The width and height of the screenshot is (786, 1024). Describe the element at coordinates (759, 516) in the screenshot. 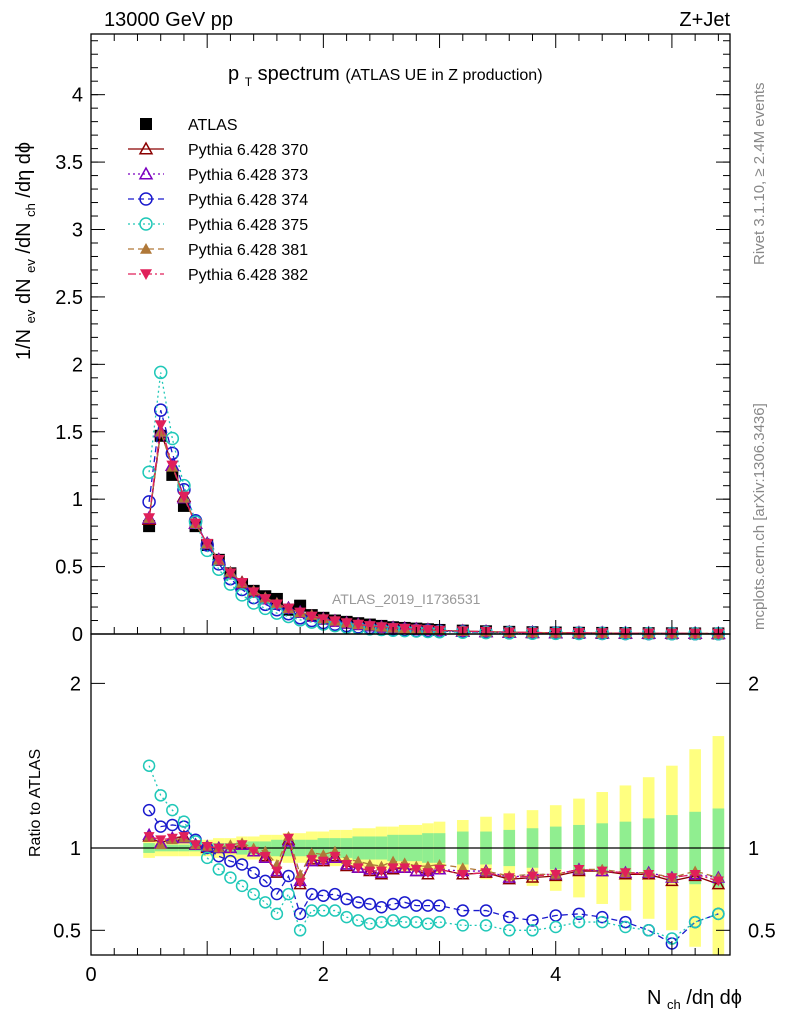

I see `mcplots-label: mcplots.cern.ch [arXiv:1306.3436]` at that location.